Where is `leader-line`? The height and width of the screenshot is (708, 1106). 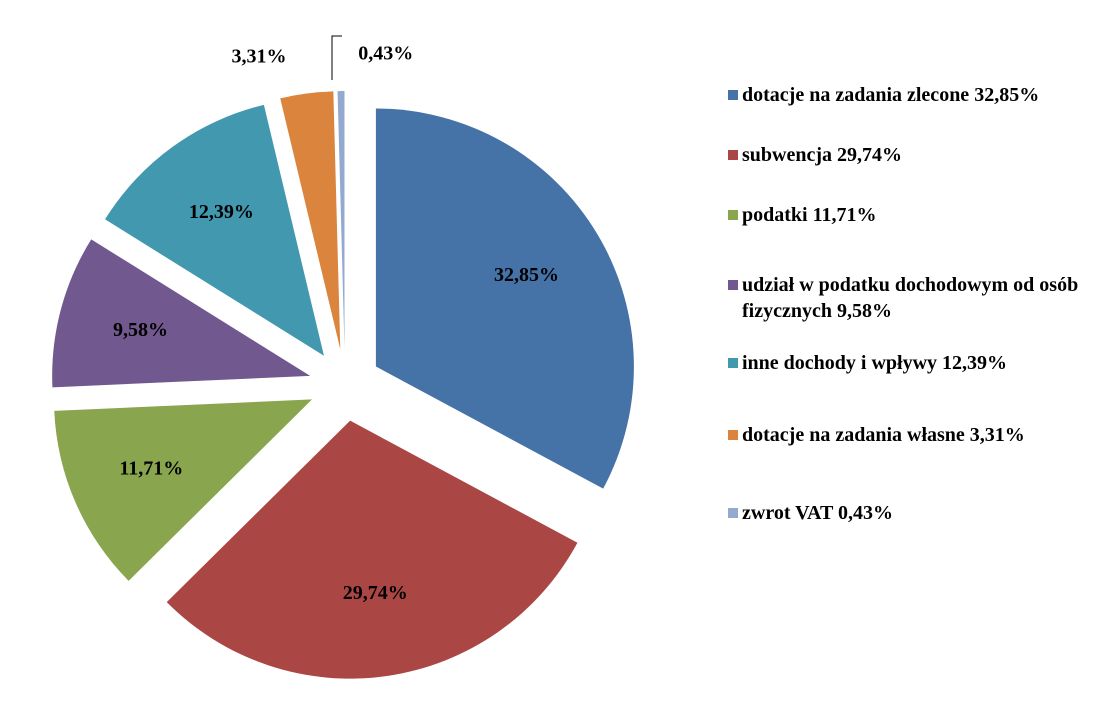
leader-line is located at coordinates (336, 57).